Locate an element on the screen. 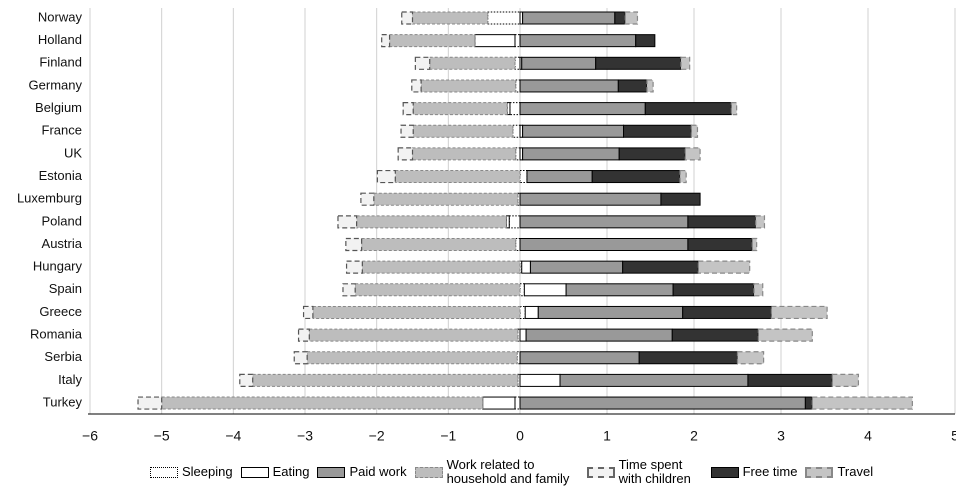  x-tick-label: −1 is located at coordinates (448, 436).